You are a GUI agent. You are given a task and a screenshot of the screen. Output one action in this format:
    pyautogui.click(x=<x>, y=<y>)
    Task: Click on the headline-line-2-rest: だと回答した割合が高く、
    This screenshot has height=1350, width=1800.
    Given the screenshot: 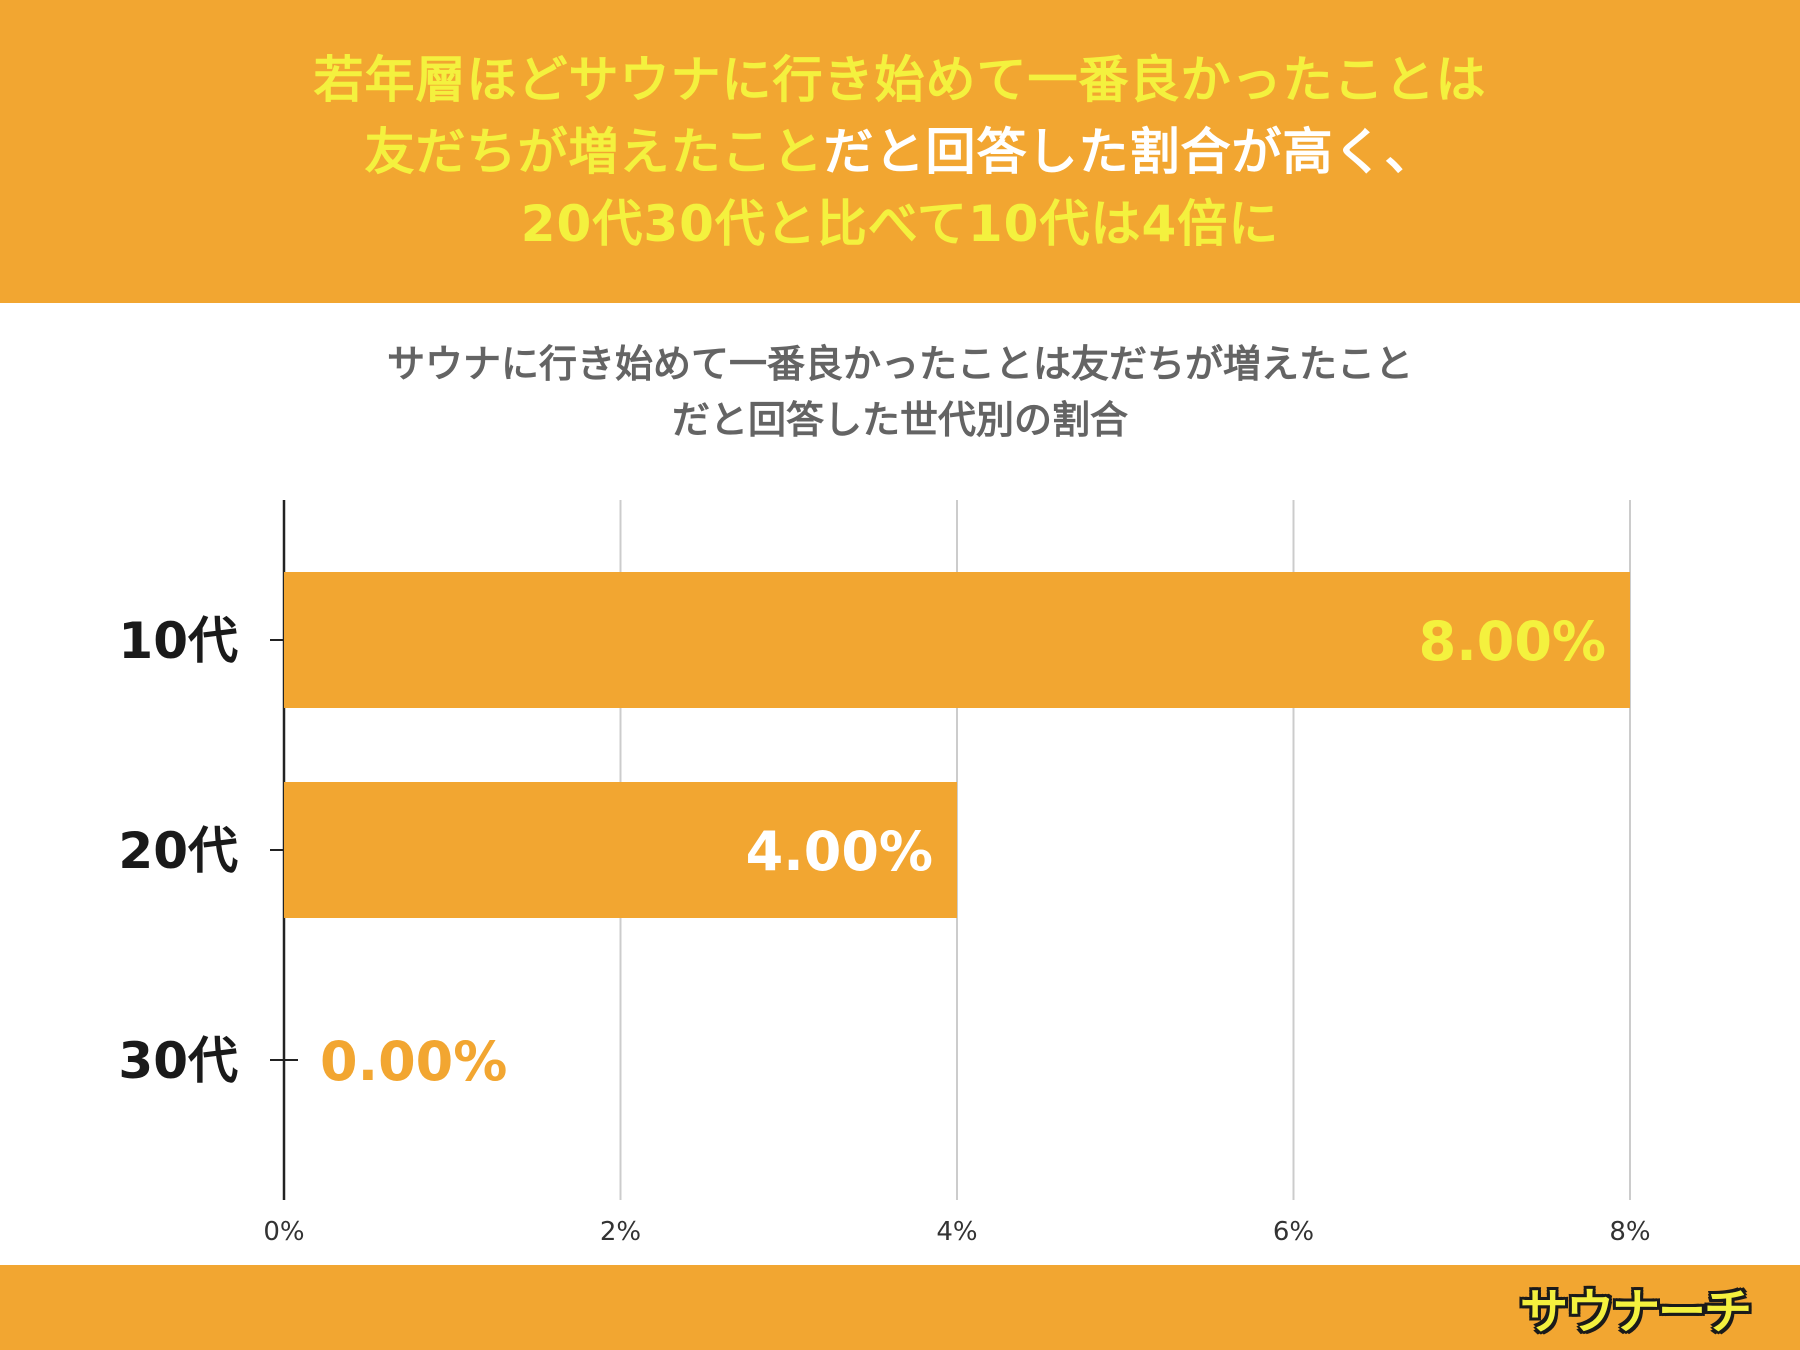 What is the action you would take?
    pyautogui.click(x=1129, y=151)
    